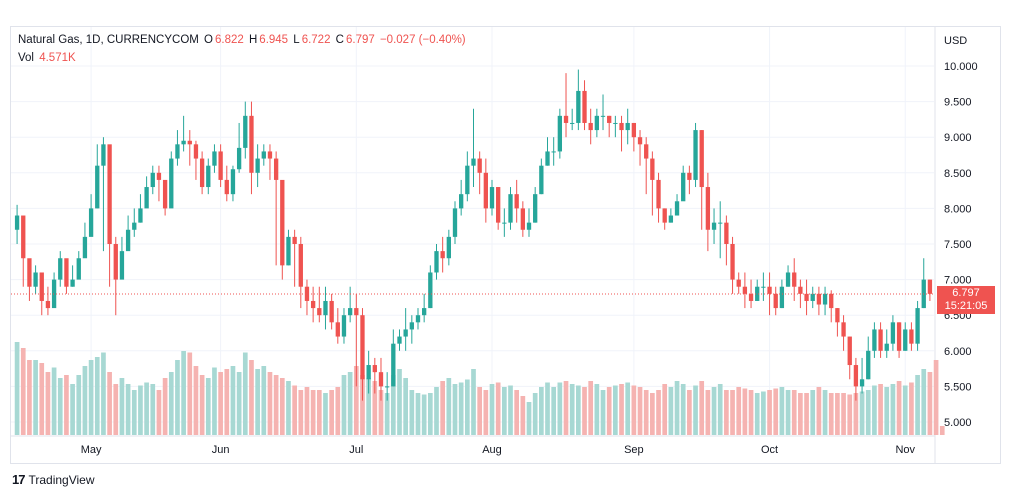  What do you see at coordinates (208, 40) in the screenshot?
I see `legend-open-label: O` at bounding box center [208, 40].